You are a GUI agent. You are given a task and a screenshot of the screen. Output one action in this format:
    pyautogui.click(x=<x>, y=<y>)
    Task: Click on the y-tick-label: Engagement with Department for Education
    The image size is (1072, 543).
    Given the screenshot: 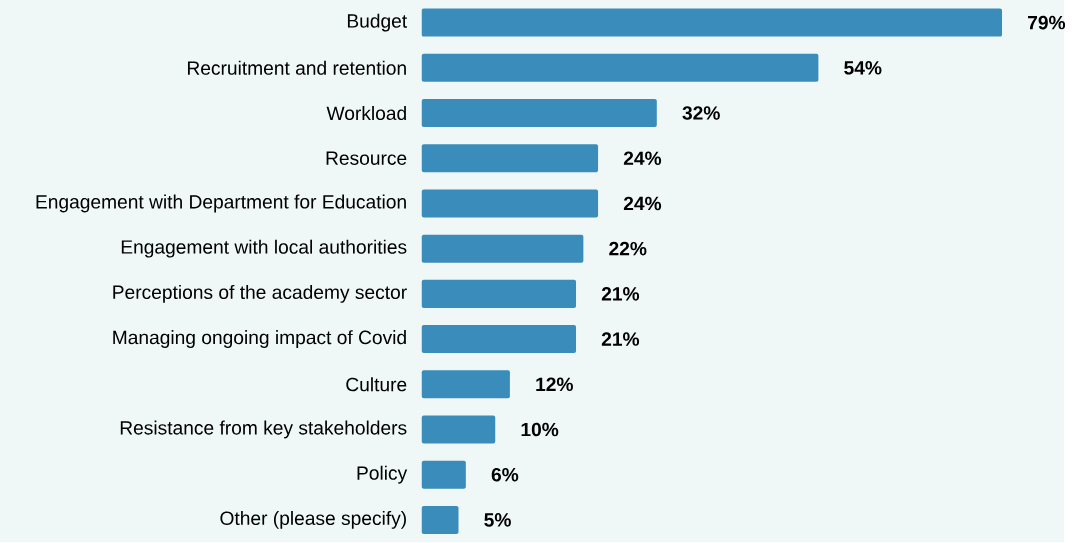 What is the action you would take?
    pyautogui.click(x=221, y=203)
    